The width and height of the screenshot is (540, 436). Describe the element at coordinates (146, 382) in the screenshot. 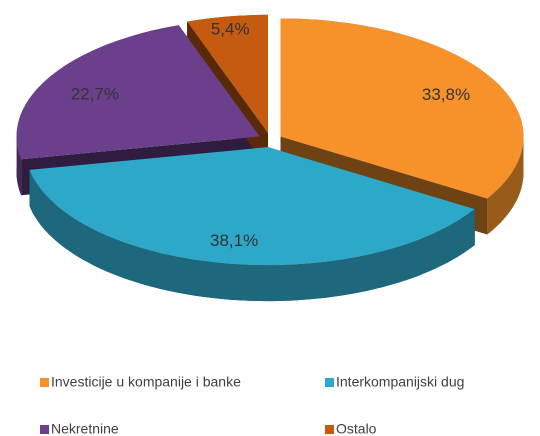

I see `legend-label: Investicije u kompanije i banke` at that location.